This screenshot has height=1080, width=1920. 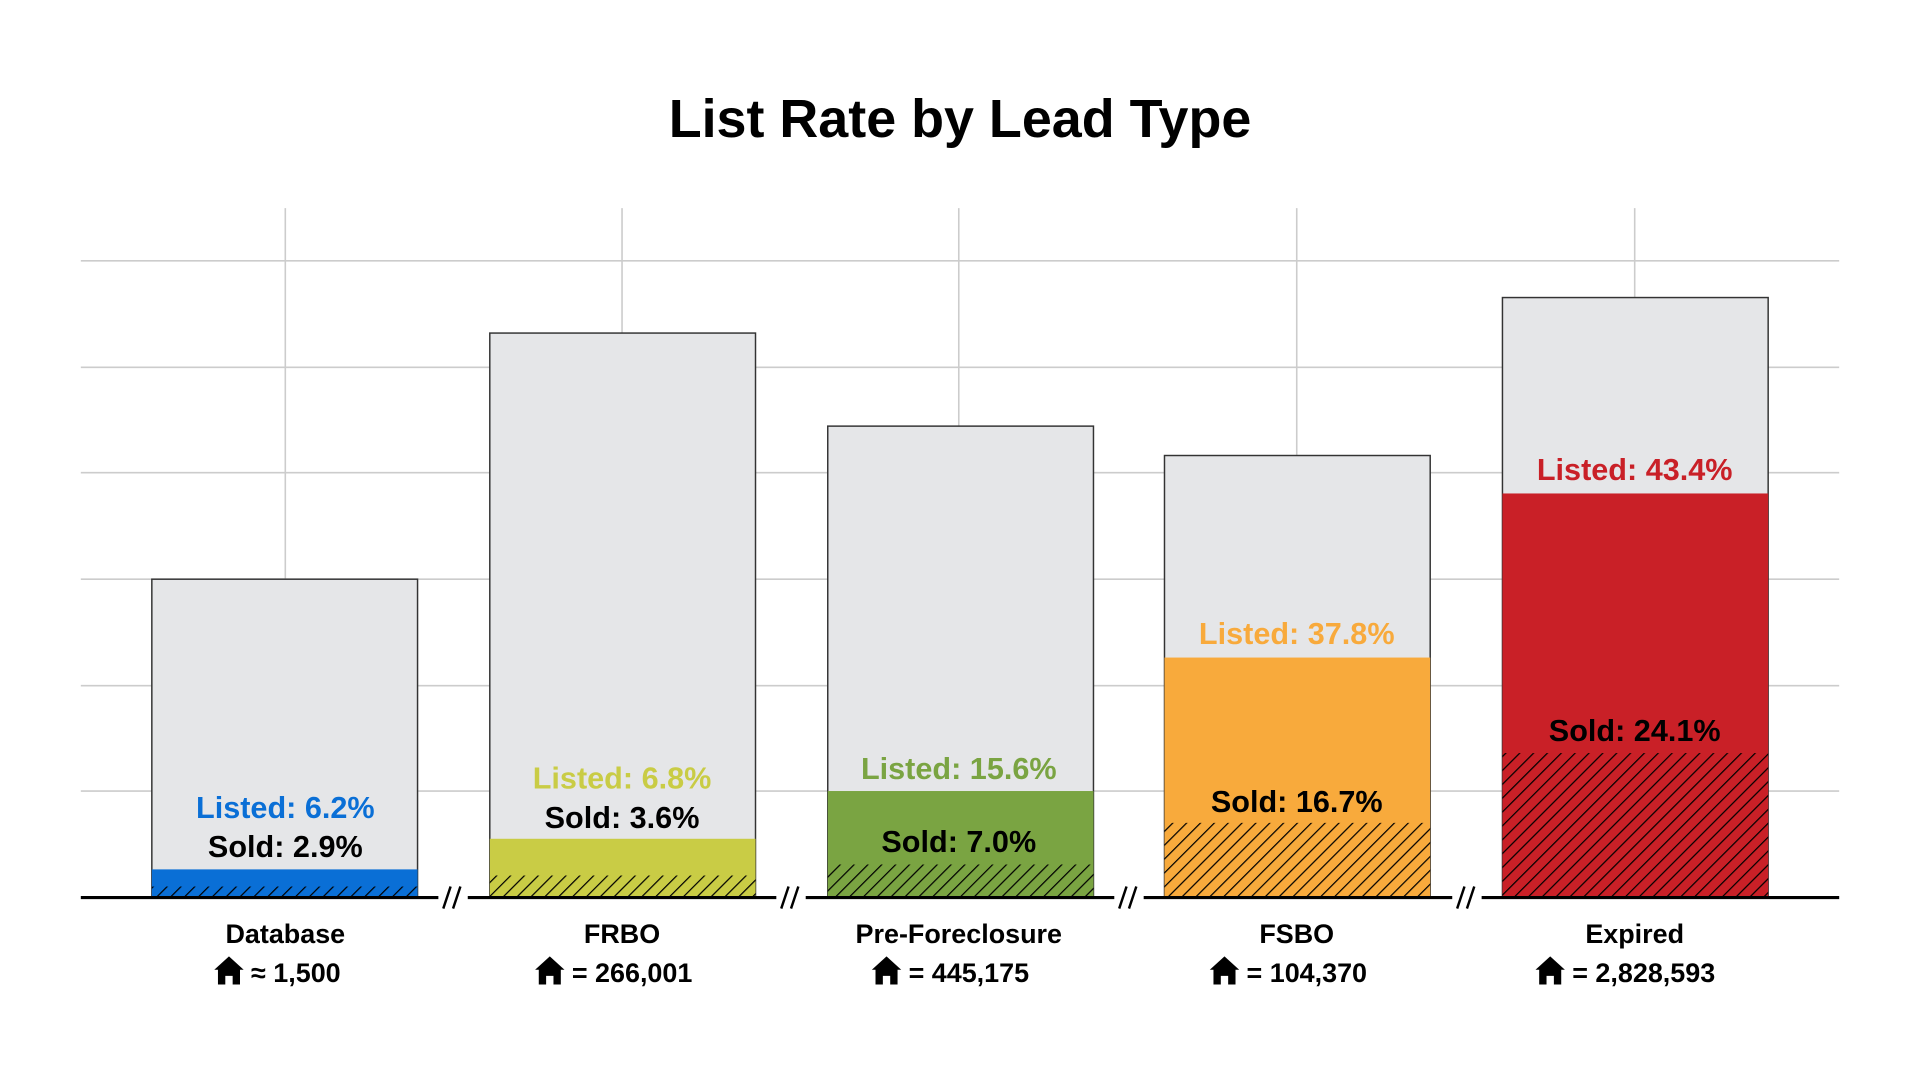 What do you see at coordinates (959, 934) in the screenshot?
I see `category-label: Pre-Foreclosure` at bounding box center [959, 934].